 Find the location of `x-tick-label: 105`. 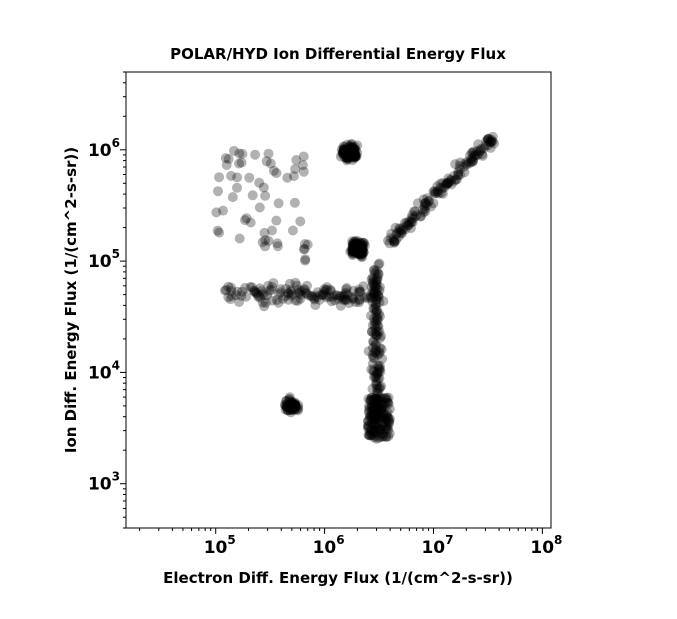

x-tick-label: 105 is located at coordinates (220, 545).